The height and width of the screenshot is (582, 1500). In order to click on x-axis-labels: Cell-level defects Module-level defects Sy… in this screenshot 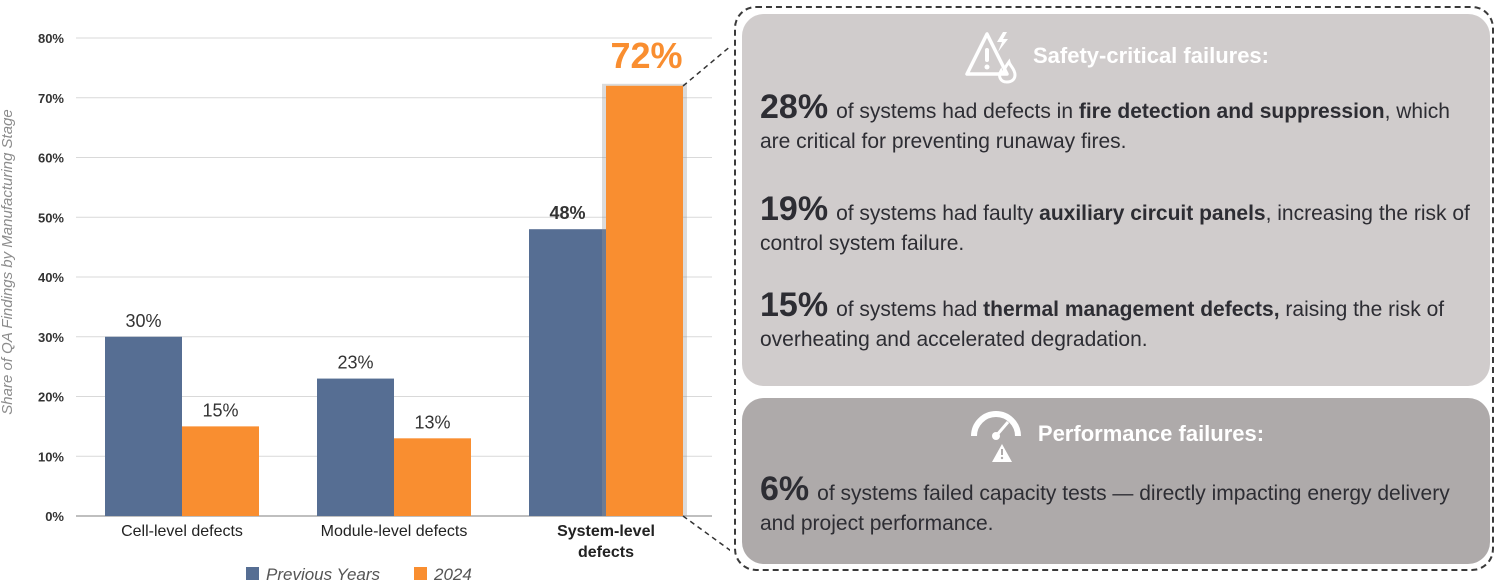, I will do `click(388, 542)`.